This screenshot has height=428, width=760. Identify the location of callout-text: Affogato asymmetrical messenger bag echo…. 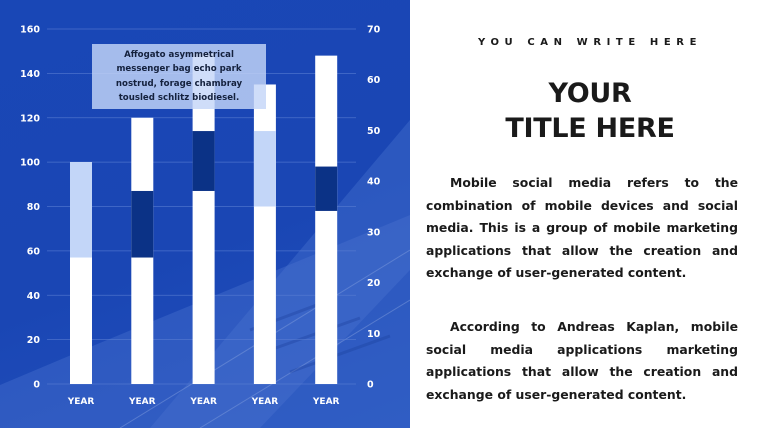
(179, 76).